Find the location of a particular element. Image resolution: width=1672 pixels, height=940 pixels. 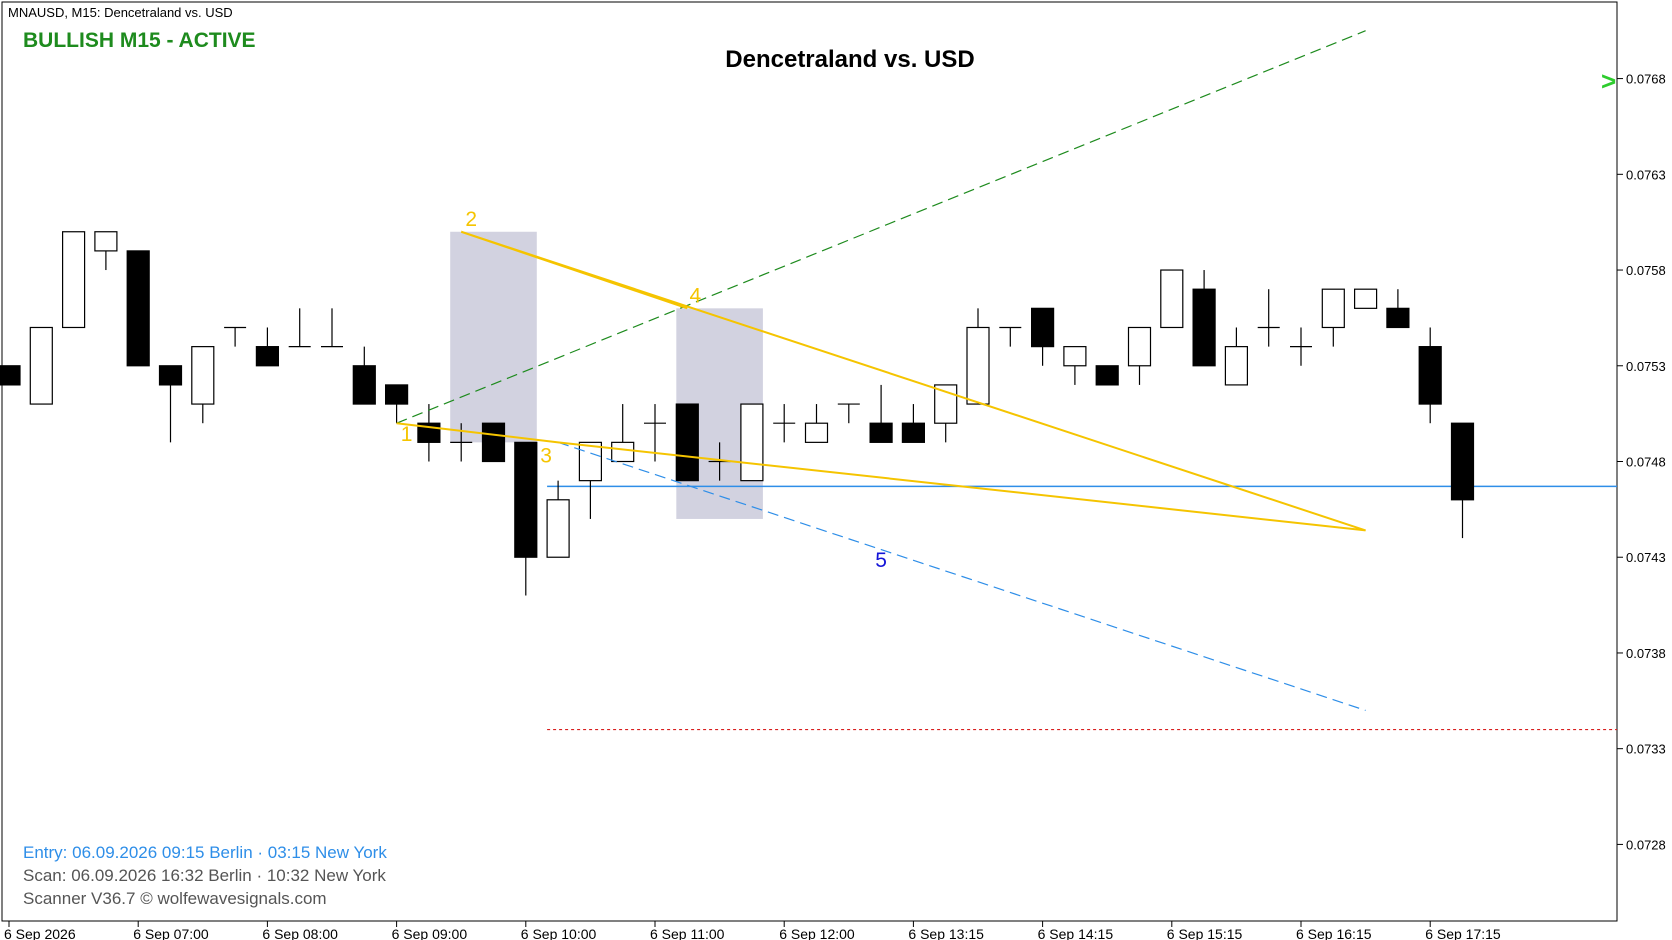

price-tick-label: 0.0763 is located at coordinates (1646, 174).